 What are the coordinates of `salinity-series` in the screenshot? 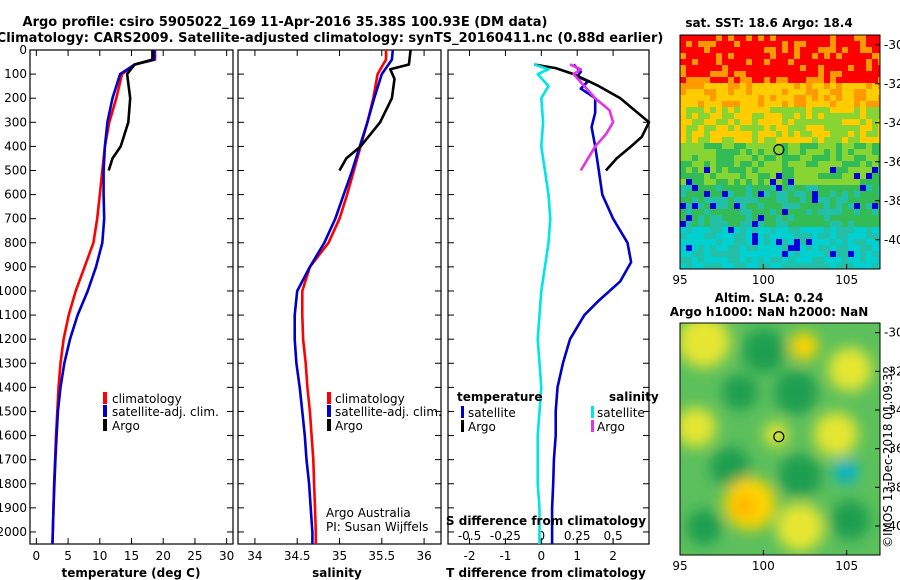 It's located at (352, 296).